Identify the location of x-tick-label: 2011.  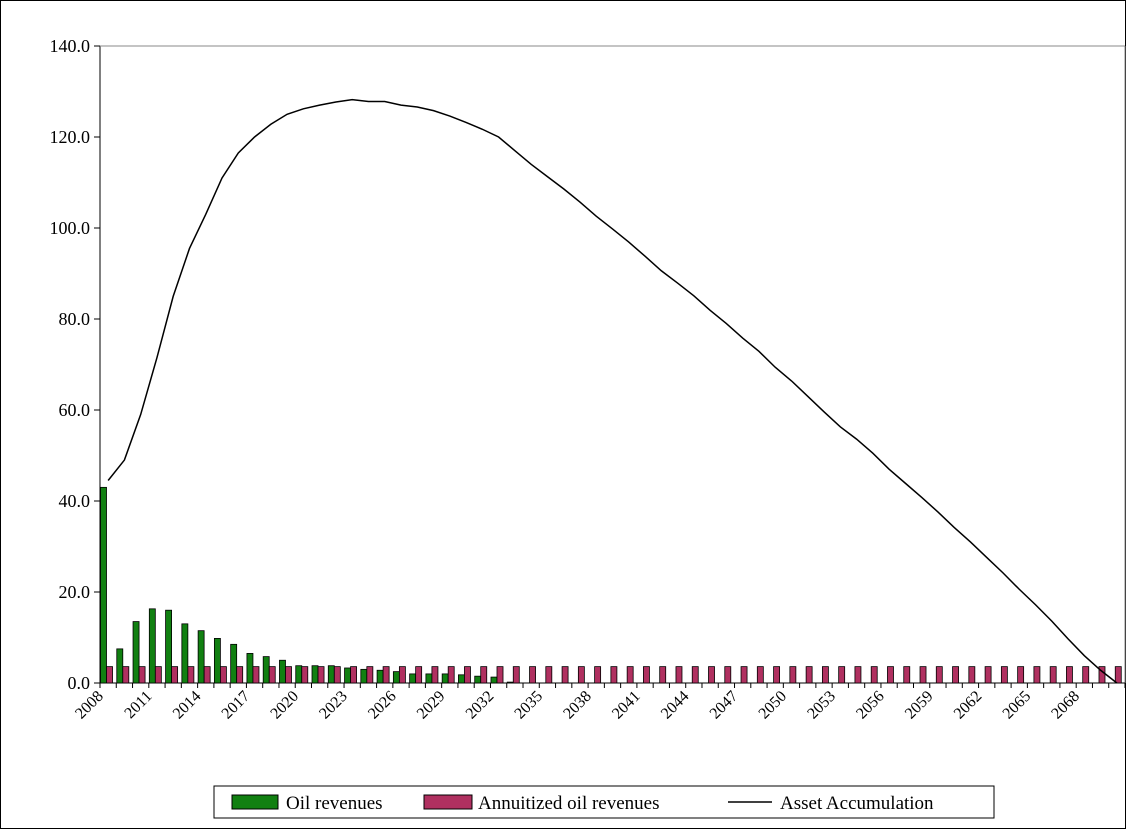
(138, 705).